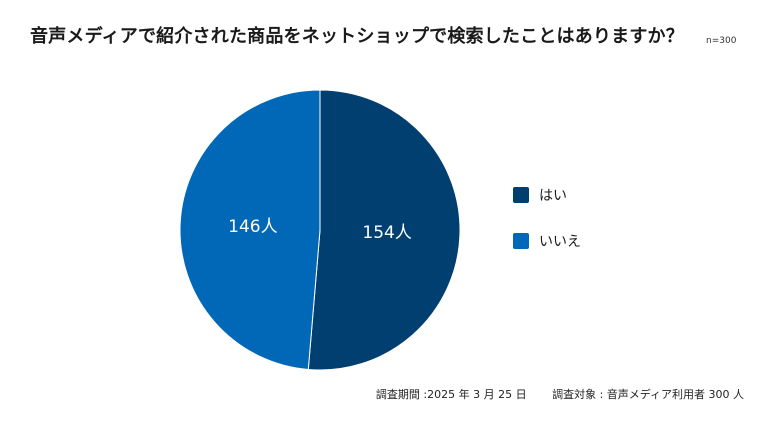 The height and width of the screenshot is (422, 768). Describe the element at coordinates (648, 394) in the screenshot. I see `survey-target: 調査対象 : 音声メディア利用者 300 人` at that location.